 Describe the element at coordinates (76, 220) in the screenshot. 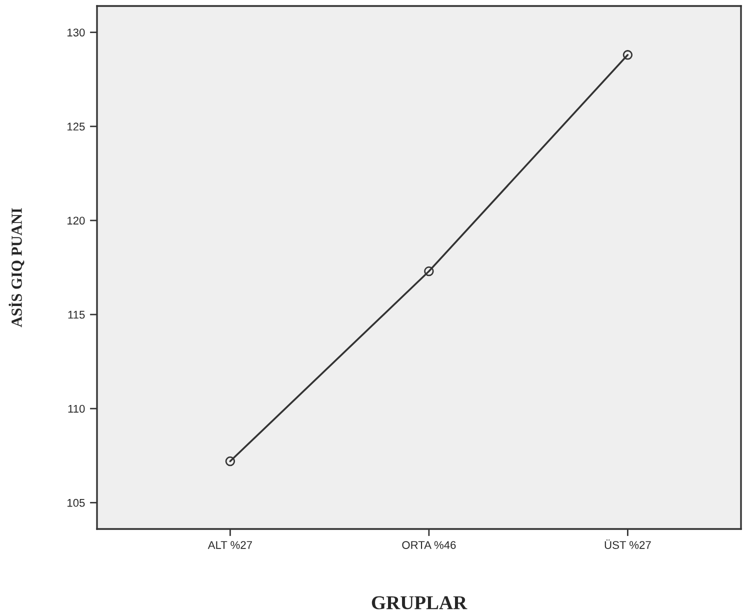

I see `y-tick-label: 120` at that location.